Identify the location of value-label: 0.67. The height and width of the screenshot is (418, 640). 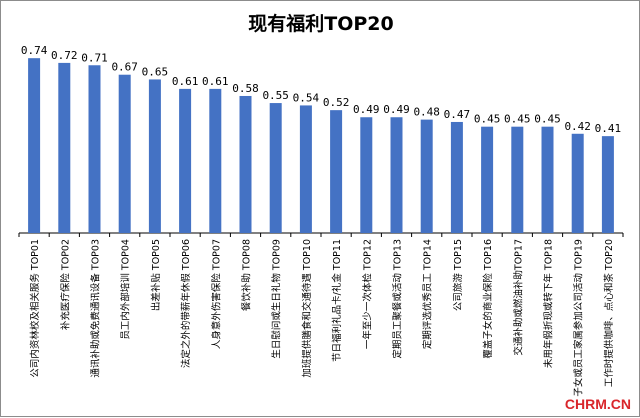
(124, 67).